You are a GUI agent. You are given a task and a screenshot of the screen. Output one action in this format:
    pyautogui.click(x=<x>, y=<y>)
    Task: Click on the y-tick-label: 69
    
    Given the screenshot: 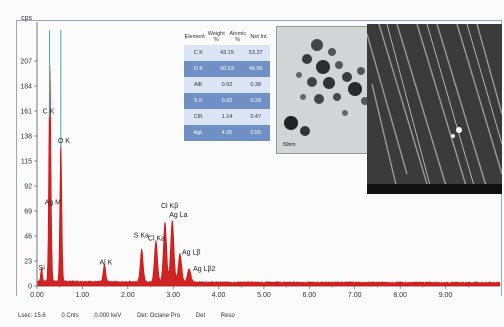 What is the action you would take?
    pyautogui.click(x=28, y=212)
    